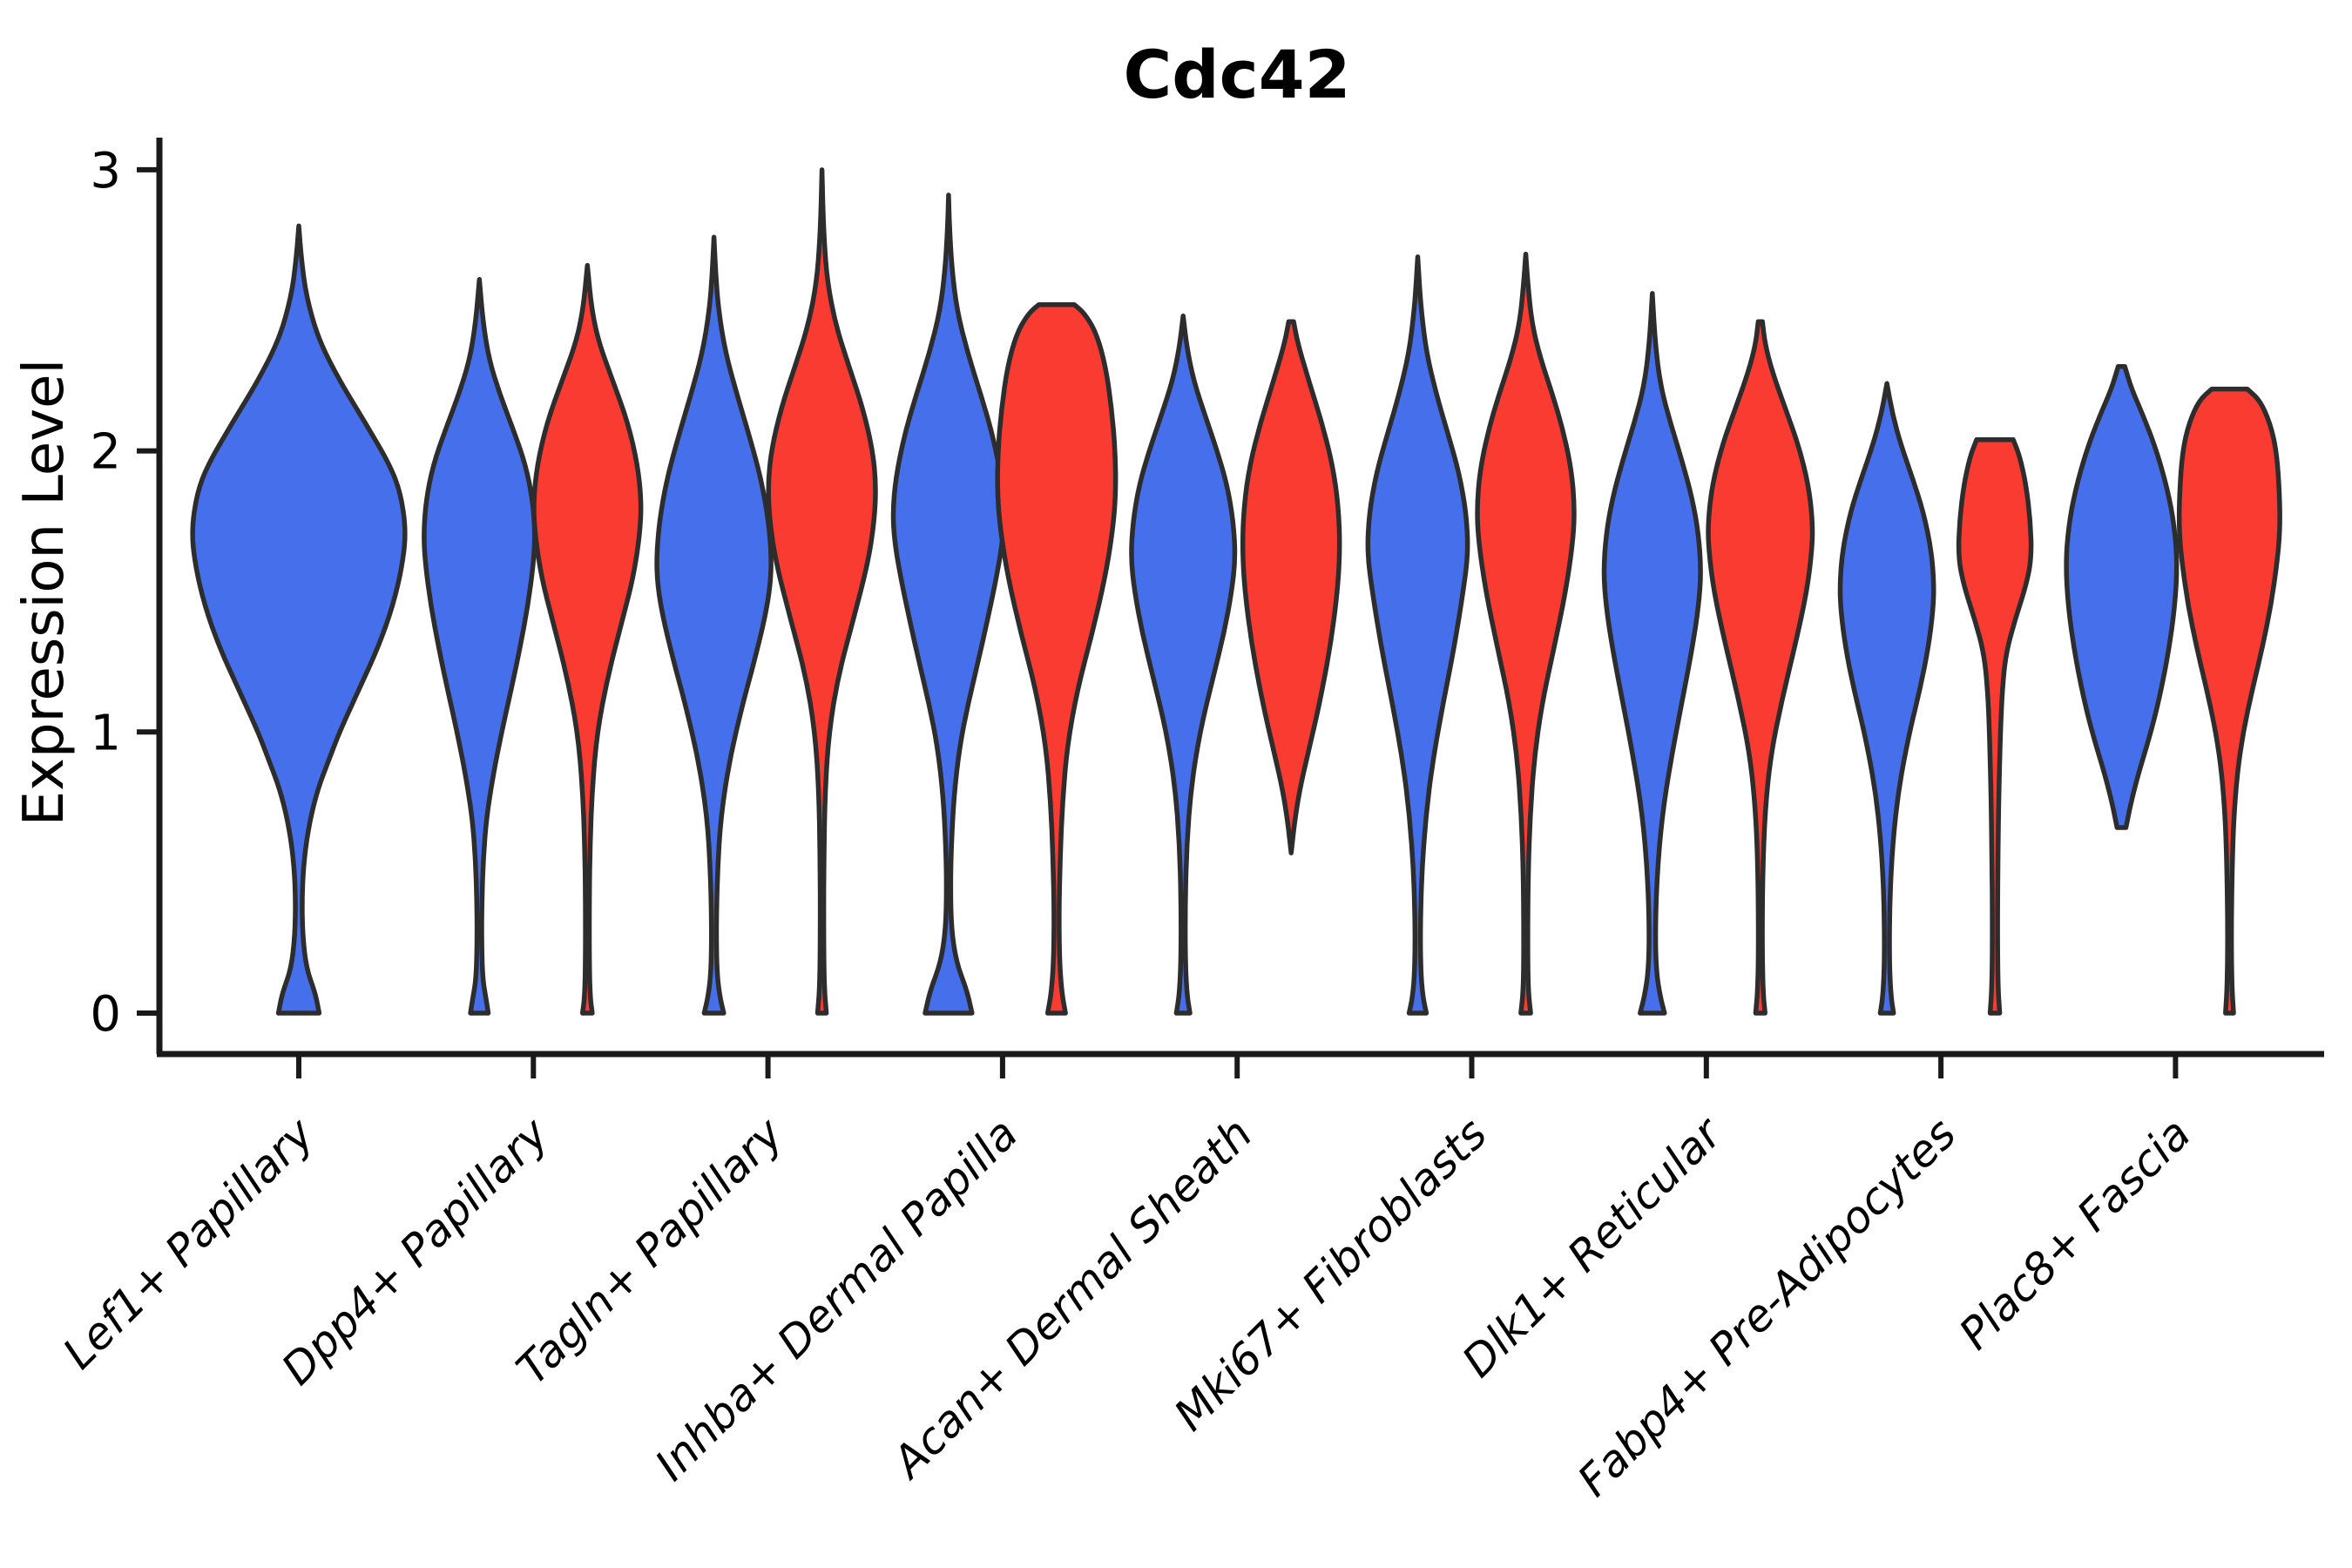  What do you see at coordinates (106, 1014) in the screenshot?
I see `y-tick-label-0: 0` at bounding box center [106, 1014].